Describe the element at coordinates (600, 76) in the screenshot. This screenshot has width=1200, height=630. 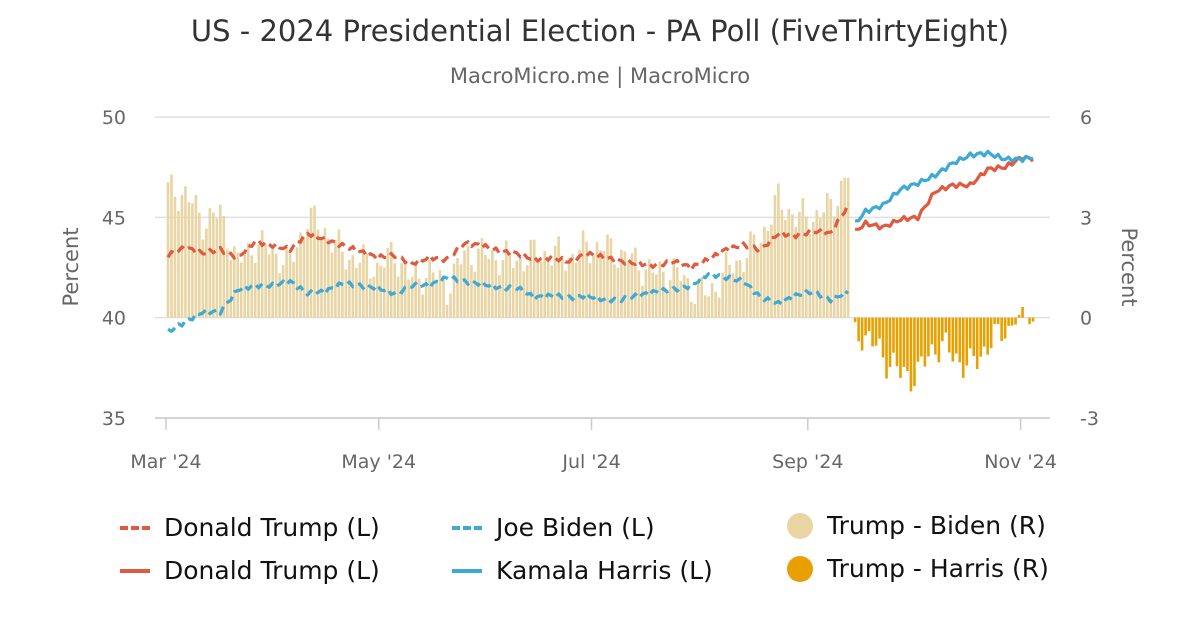
I see `chart-subtitle: MacroMicro.me | MacroMicro` at that location.